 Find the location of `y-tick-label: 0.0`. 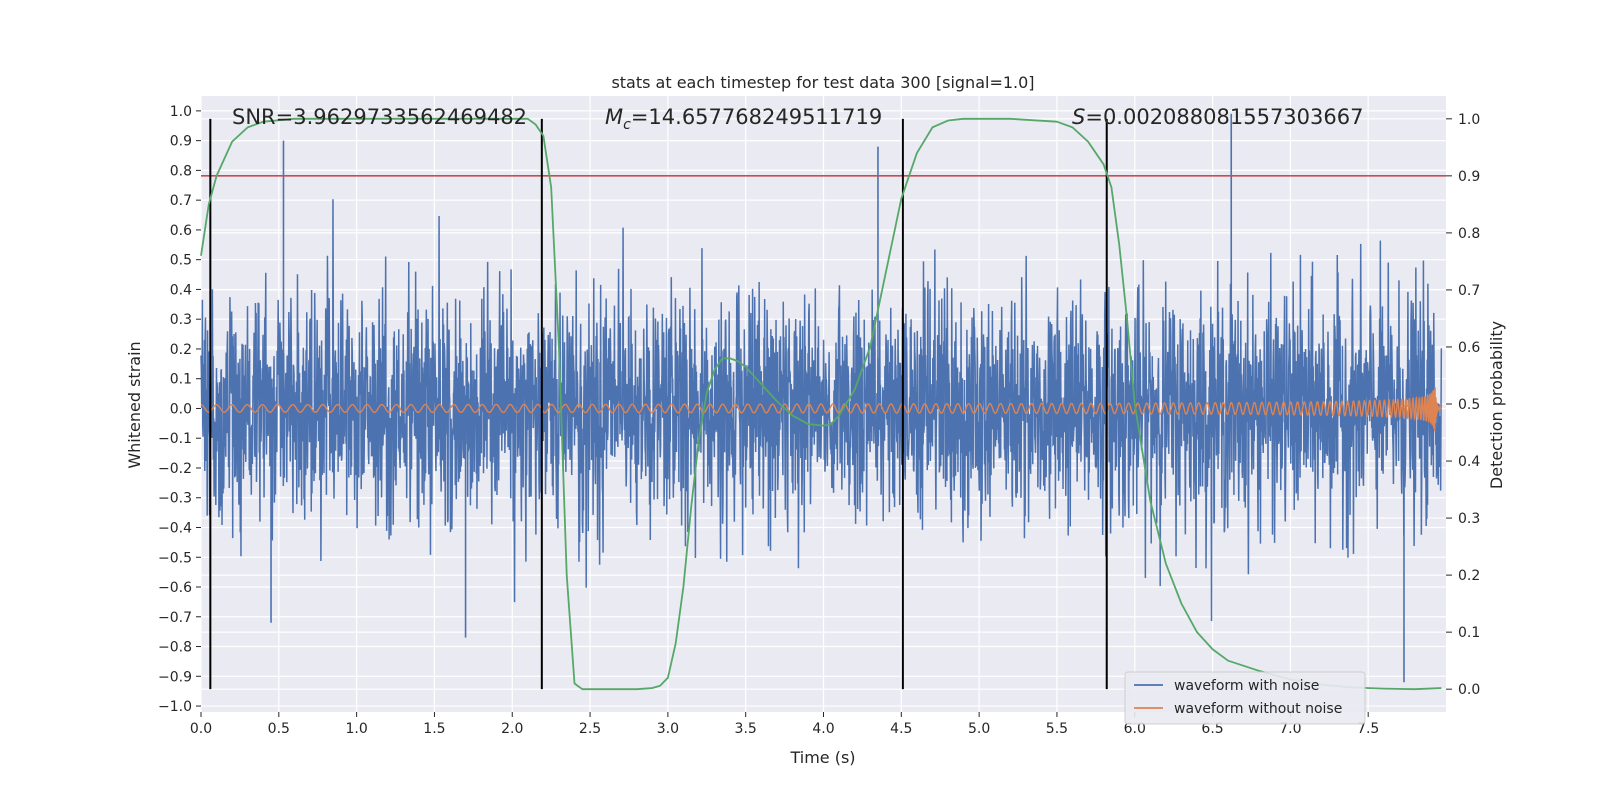

y-tick-label: 0.0 is located at coordinates (181, 409).